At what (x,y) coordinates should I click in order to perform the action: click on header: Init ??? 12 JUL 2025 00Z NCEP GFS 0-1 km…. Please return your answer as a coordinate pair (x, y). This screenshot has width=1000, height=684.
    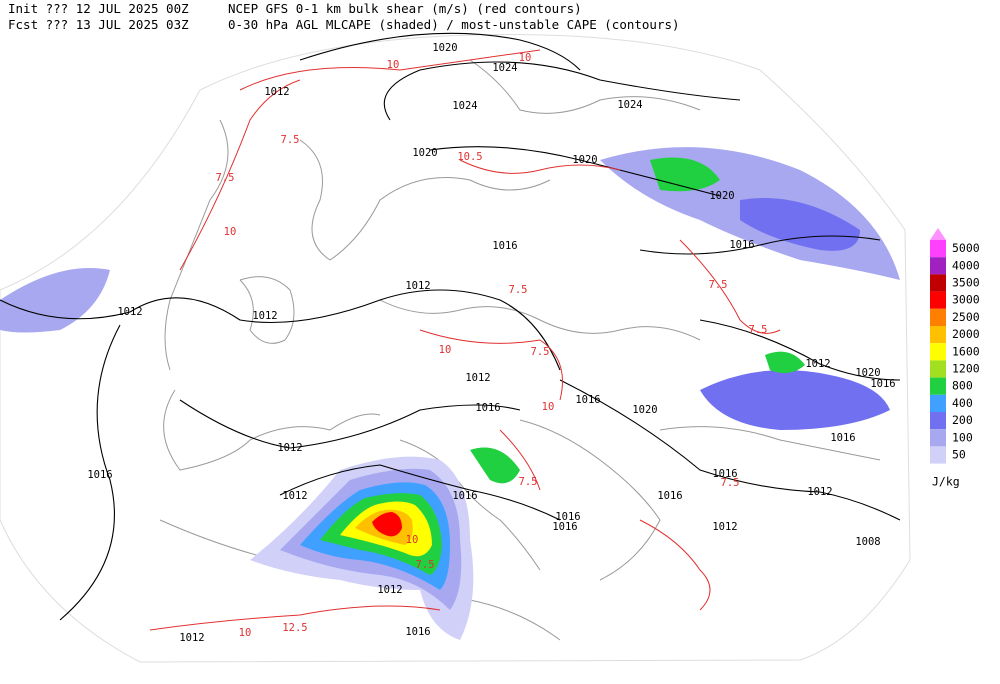
    Looking at the image, I should click on (344, 16).